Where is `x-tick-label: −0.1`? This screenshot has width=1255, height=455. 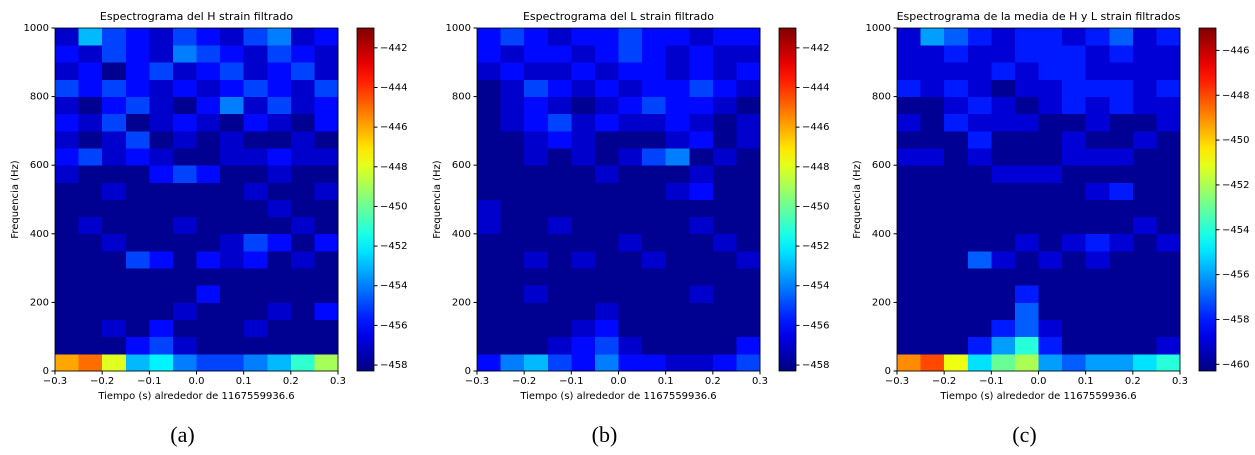
x-tick-label: −0.1 is located at coordinates (149, 381).